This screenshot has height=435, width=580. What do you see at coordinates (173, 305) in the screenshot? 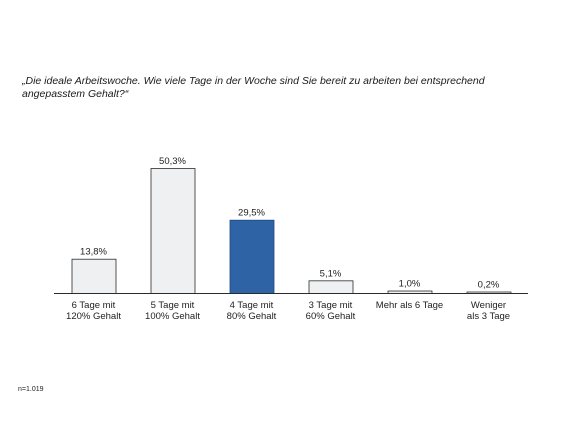
I see `category-label: 5 Tage mit` at bounding box center [173, 305].